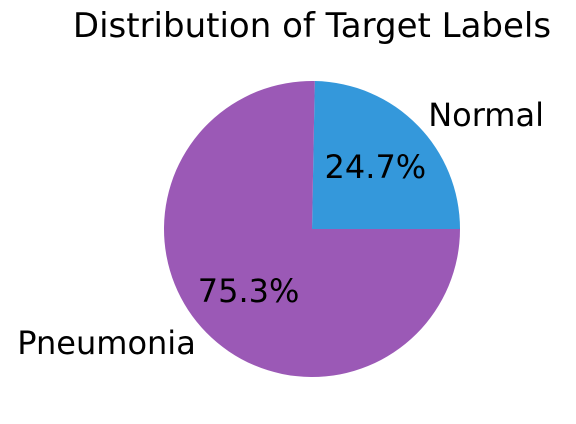 This screenshot has height=424, width=576. Describe the element at coordinates (312, 26) in the screenshot. I see `chart-title: Distribution of Target Labels` at that location.